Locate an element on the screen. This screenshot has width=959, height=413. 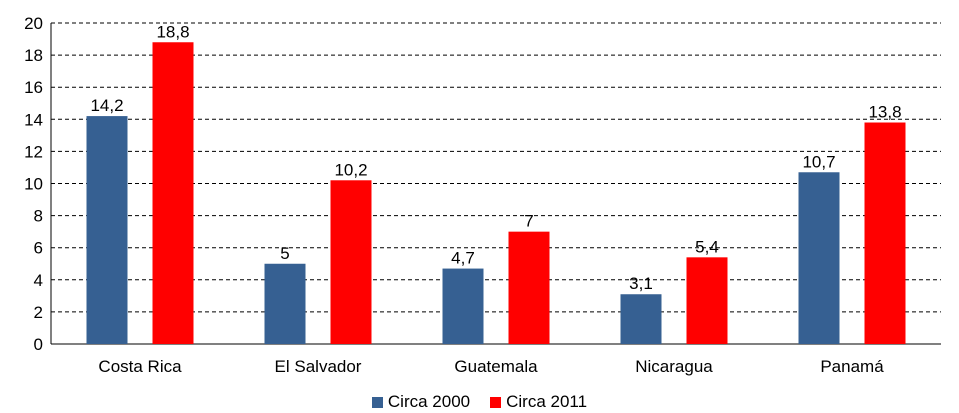
y-tick-label-6: 6 is located at coordinates (38, 248).